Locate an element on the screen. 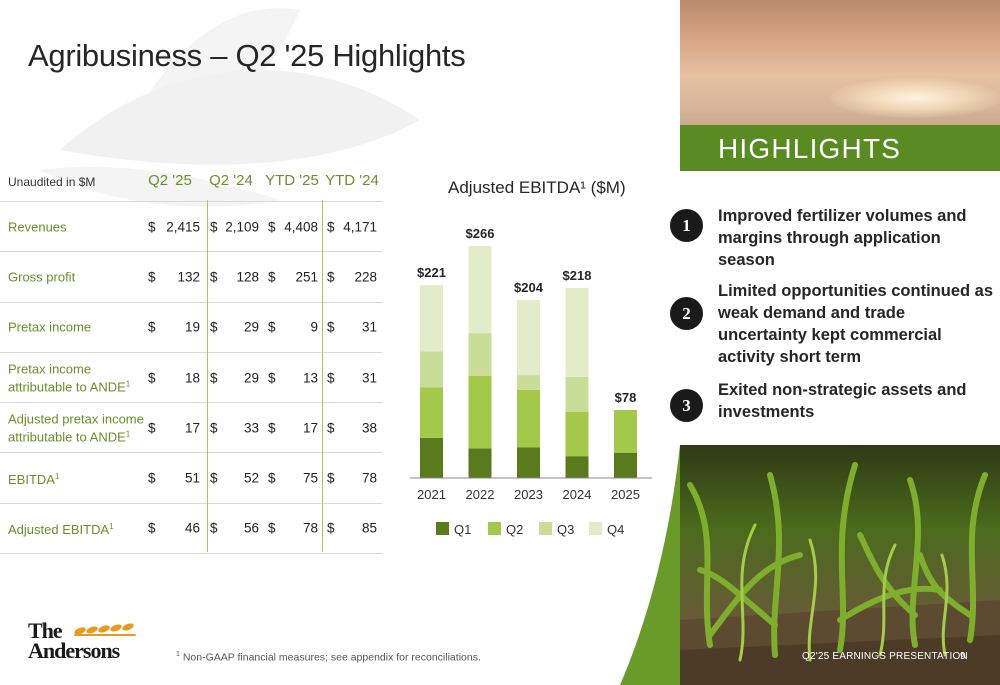 This screenshot has width=1000, height=685. table-row: EBITDA1 $51 $52 $75 $78 is located at coordinates (191, 478).